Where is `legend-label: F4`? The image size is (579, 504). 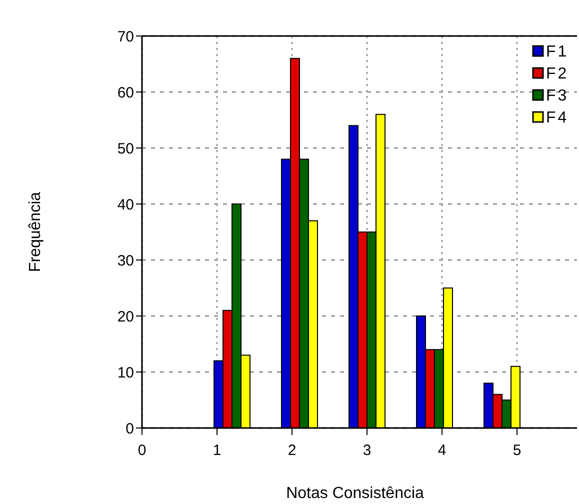
legend-label: F4 is located at coordinates (557, 118).